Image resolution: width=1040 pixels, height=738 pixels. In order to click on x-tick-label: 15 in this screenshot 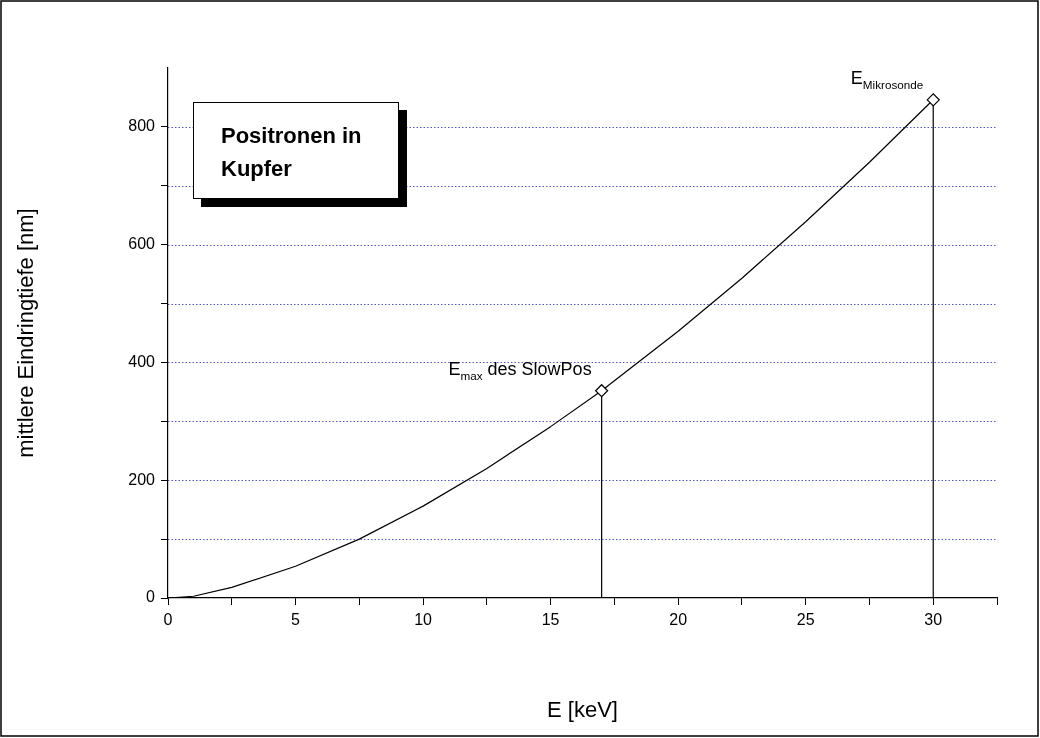, I will do `click(550, 620)`.